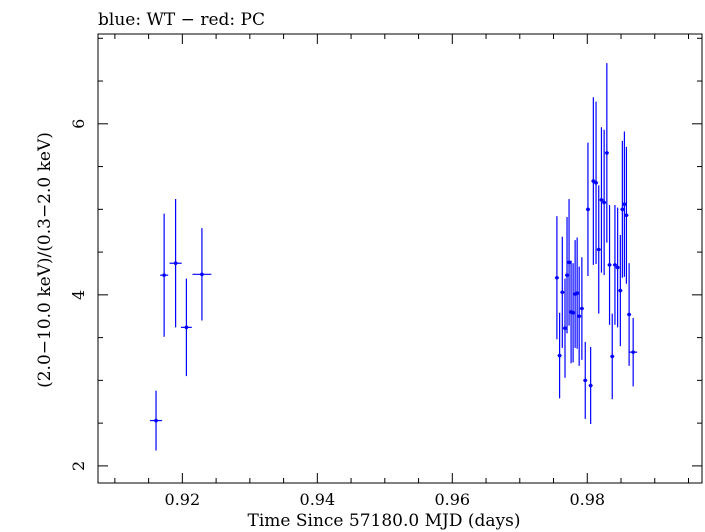  I want to click on y-tick-label: 6, so click(78, 124).